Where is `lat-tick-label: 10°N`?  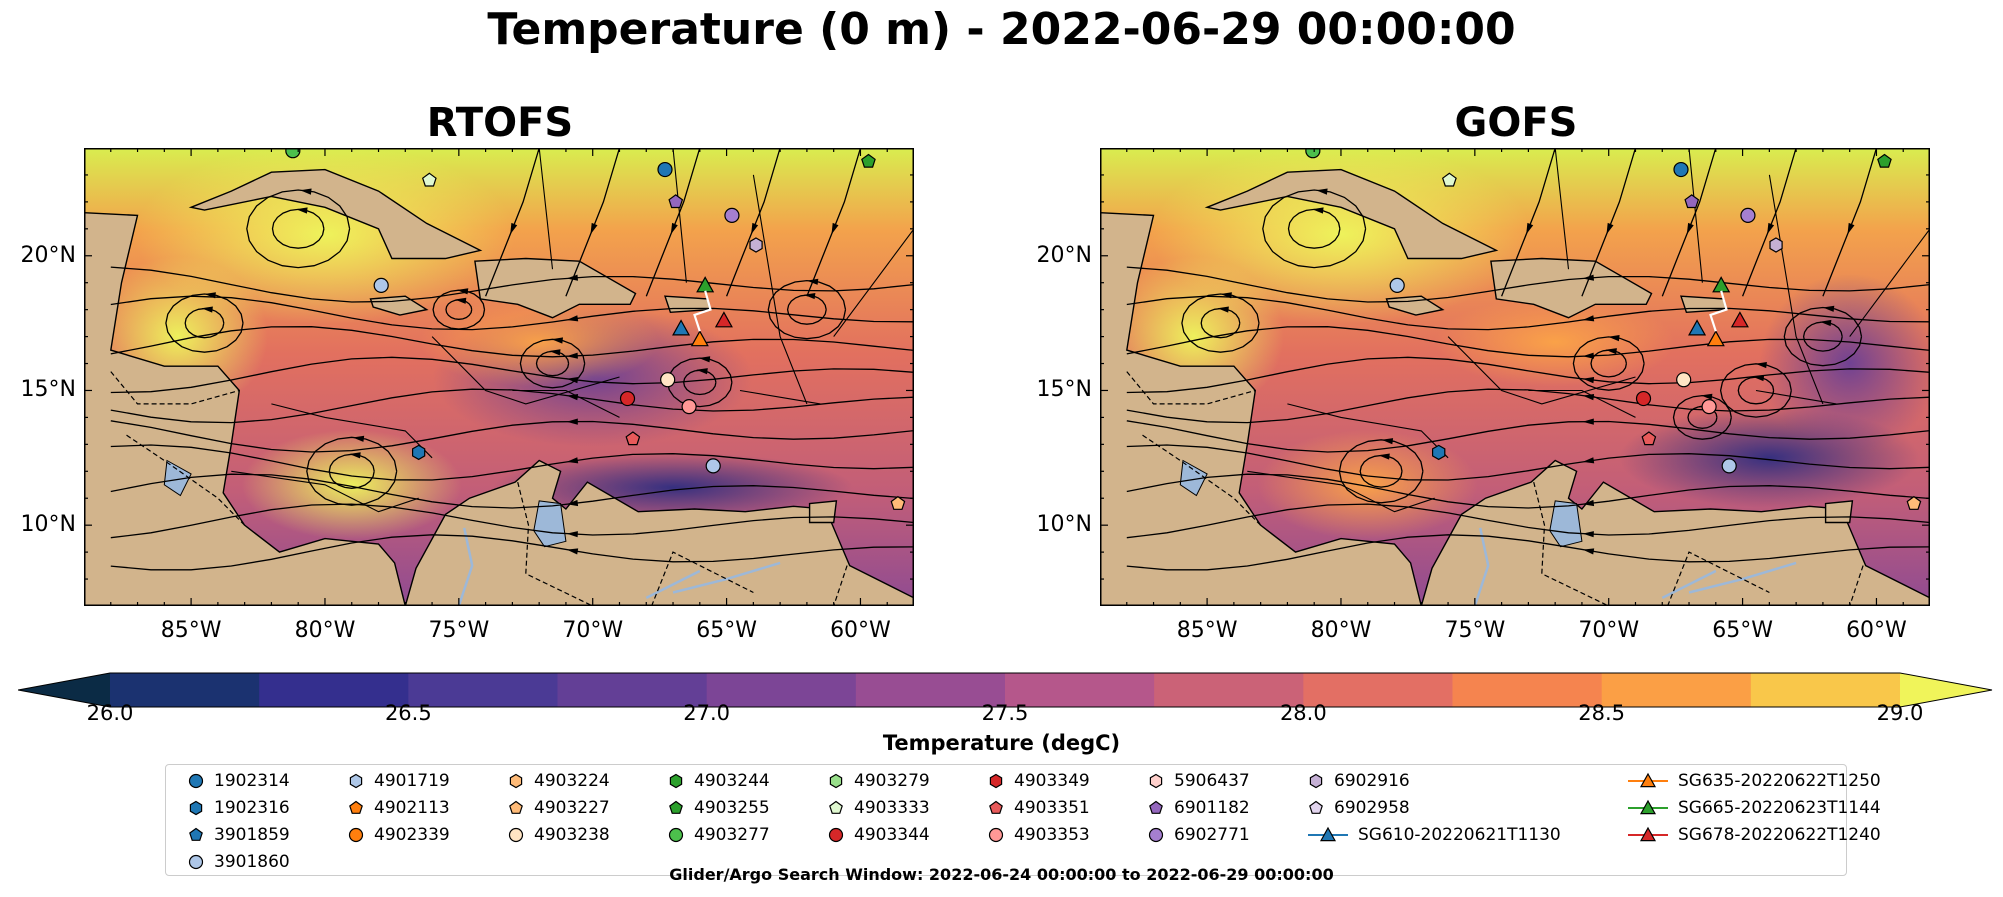
lat-tick-label: 10°N is located at coordinates (1064, 525).